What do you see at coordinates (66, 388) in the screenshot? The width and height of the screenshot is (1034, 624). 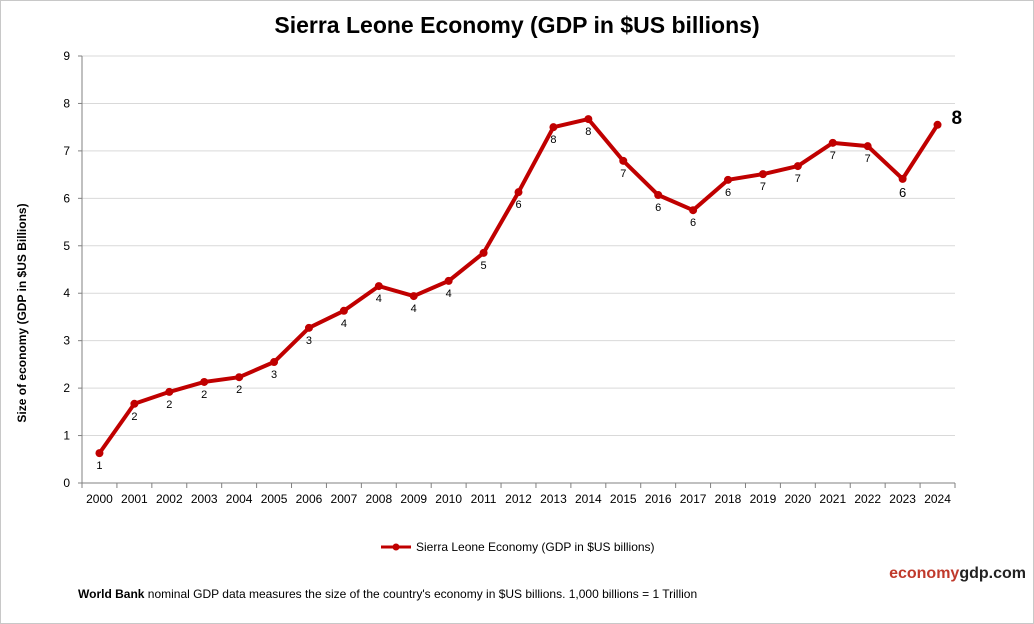 I see `y-tick-label: 2` at bounding box center [66, 388].